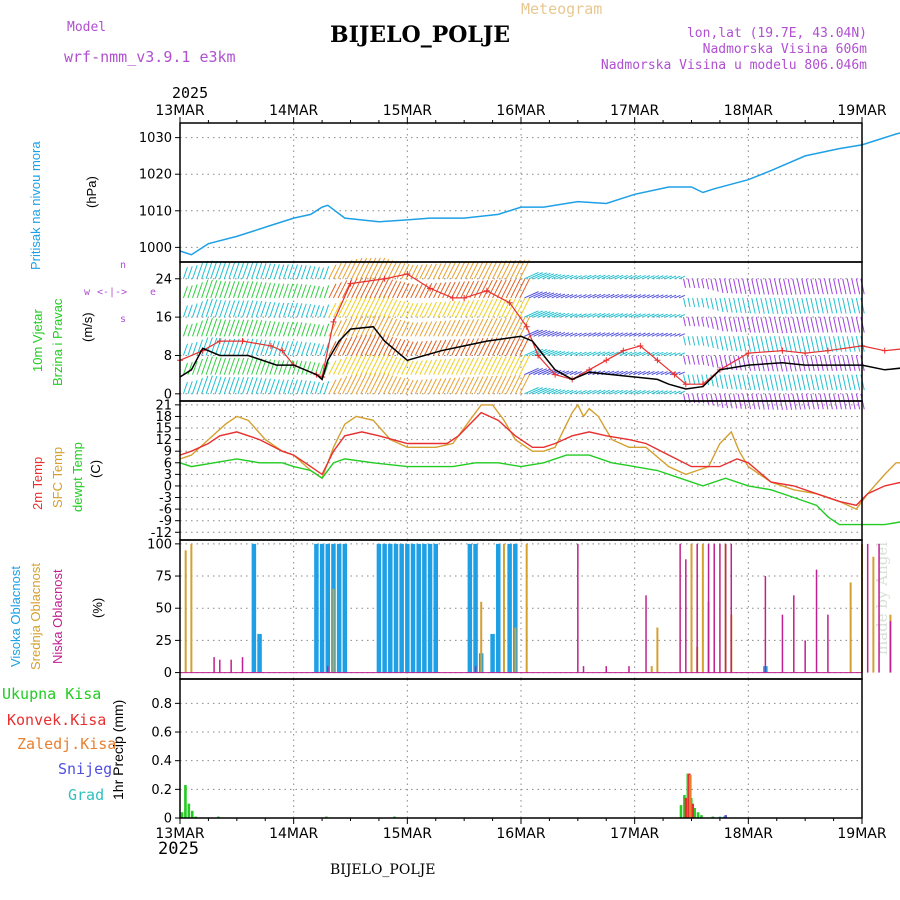  I want to click on y-tick-label: 0, so click(168, 394).